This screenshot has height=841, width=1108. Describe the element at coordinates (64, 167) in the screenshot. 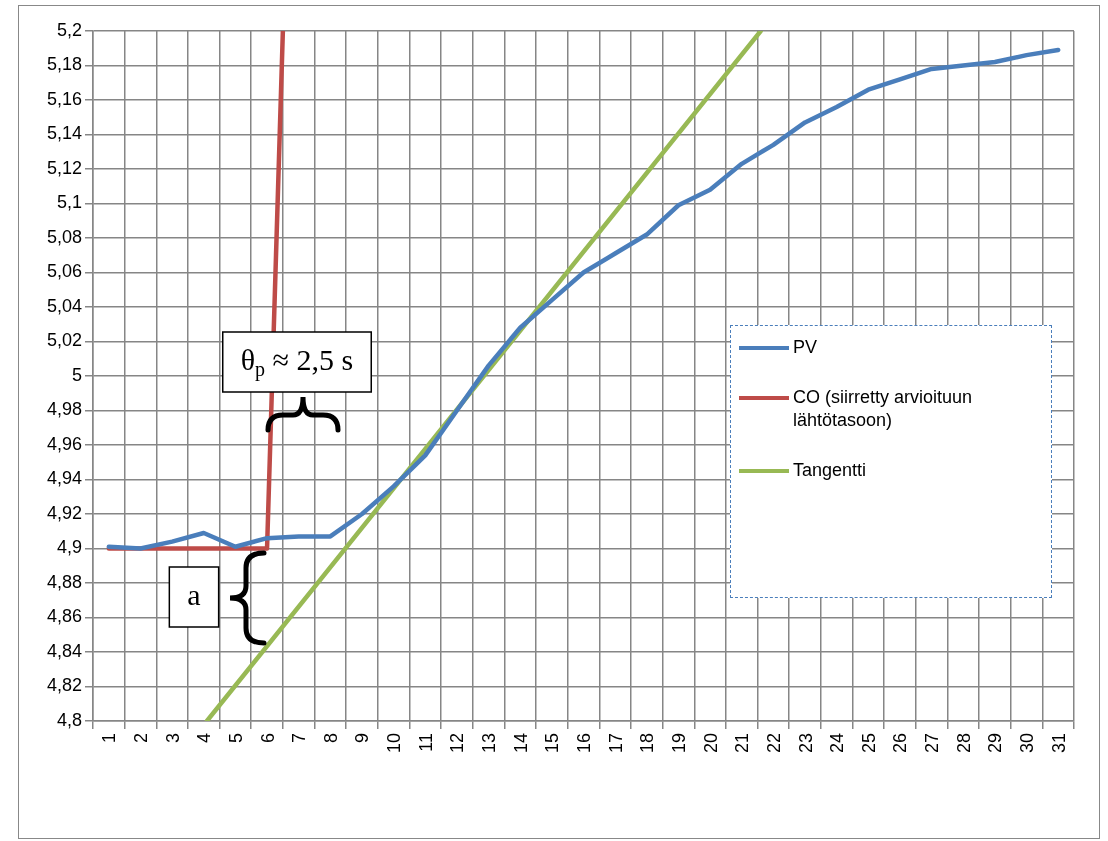

I see `y-tick-label: 5,12` at that location.